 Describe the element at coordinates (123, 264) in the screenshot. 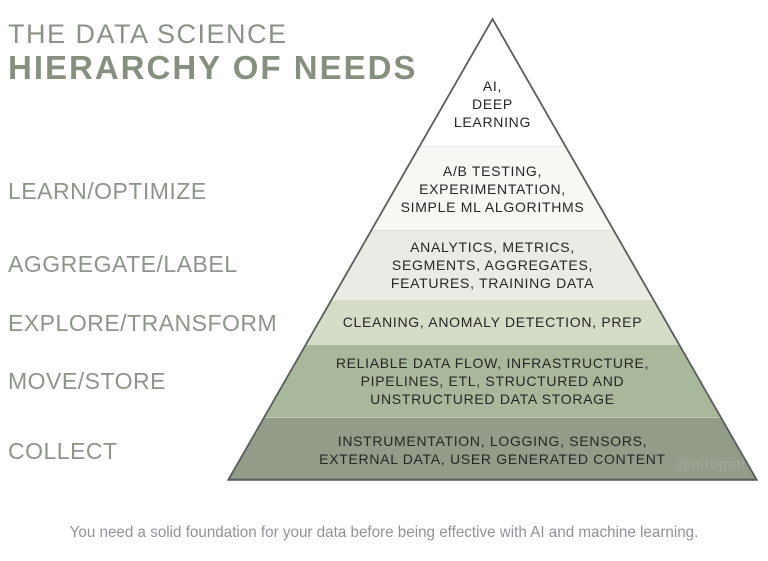

I see `side-label-aggregate-label: AGGREGATE/LABEL` at that location.